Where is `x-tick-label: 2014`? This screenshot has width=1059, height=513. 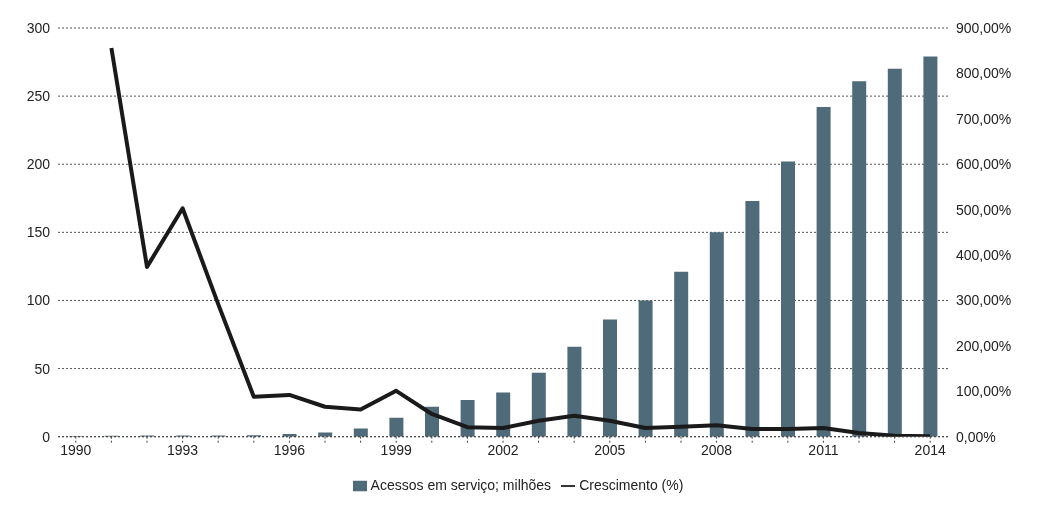
x-tick-label: 2014 is located at coordinates (930, 449).